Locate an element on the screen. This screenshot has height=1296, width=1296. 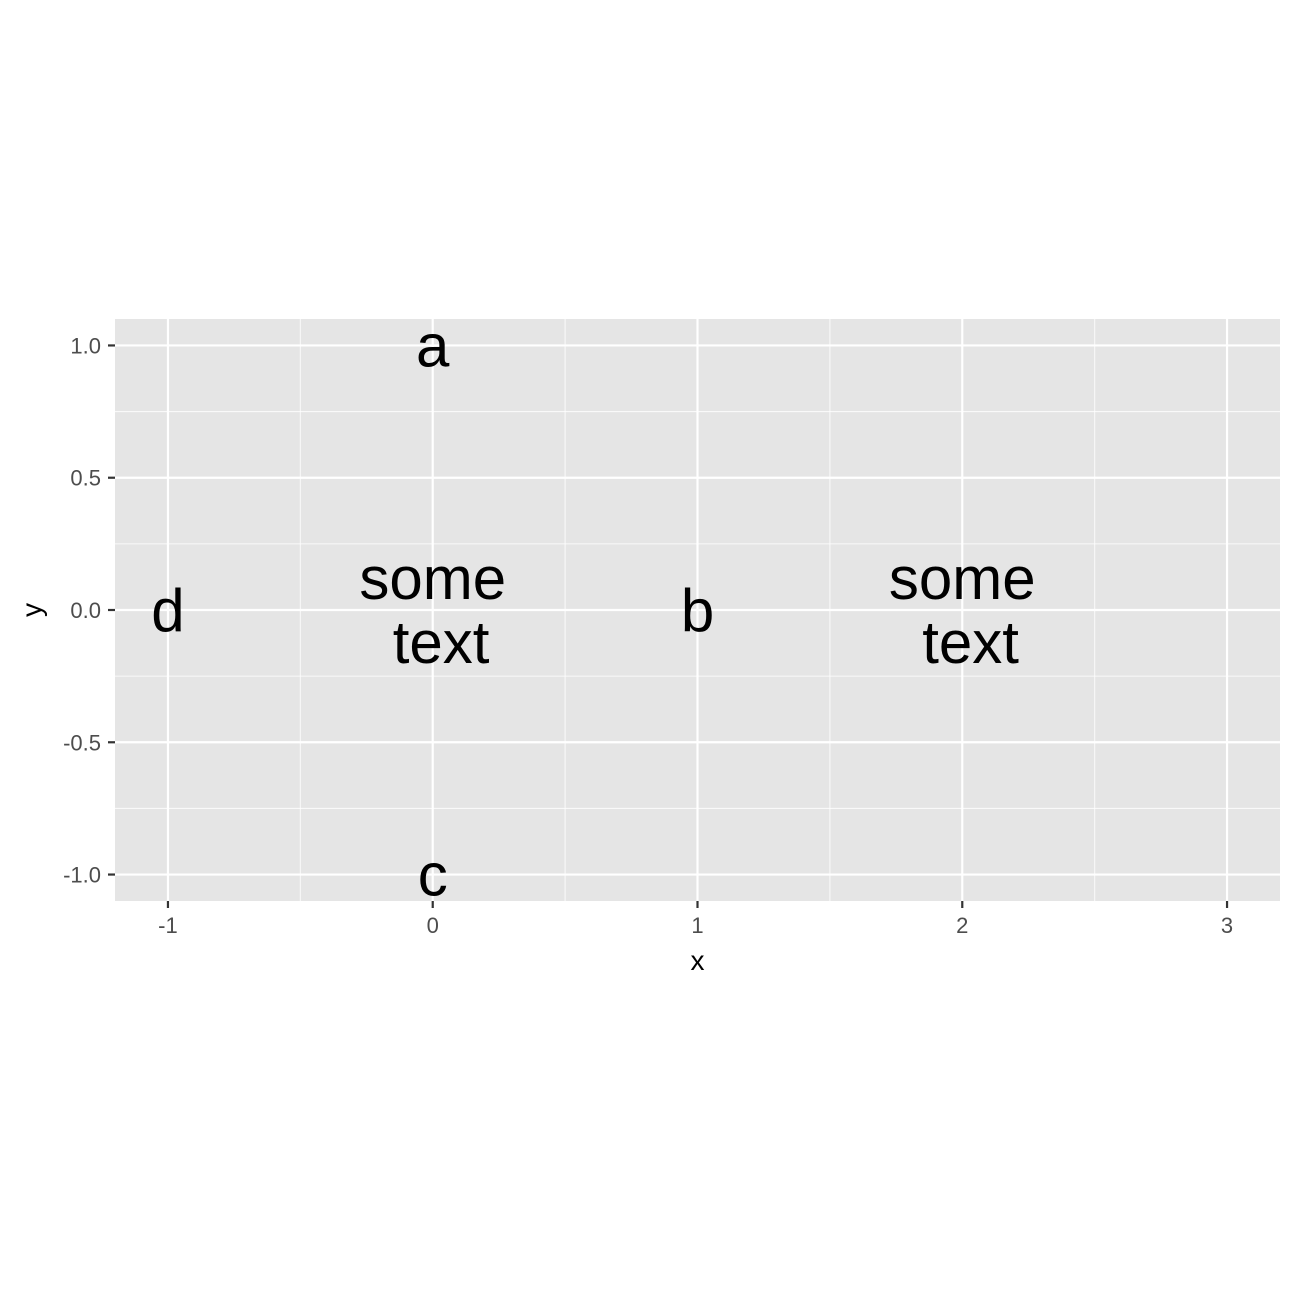
y-tick-label: 0.5 is located at coordinates (85, 478).